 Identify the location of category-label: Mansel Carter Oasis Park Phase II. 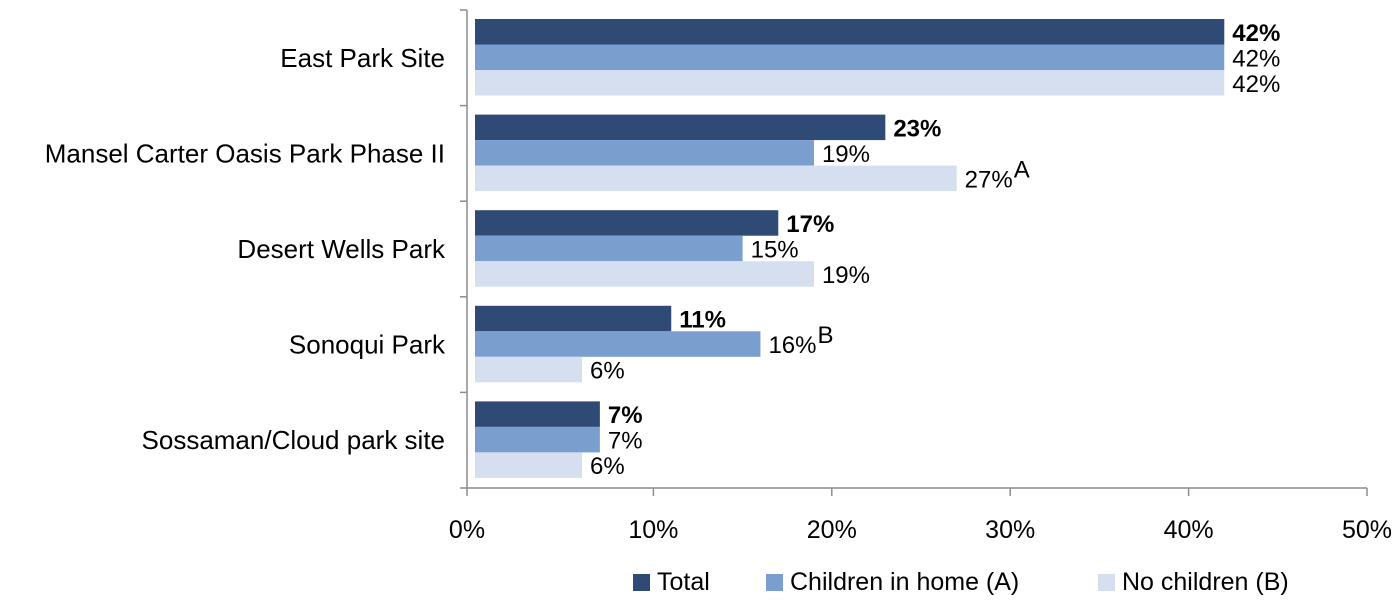
(245, 153).